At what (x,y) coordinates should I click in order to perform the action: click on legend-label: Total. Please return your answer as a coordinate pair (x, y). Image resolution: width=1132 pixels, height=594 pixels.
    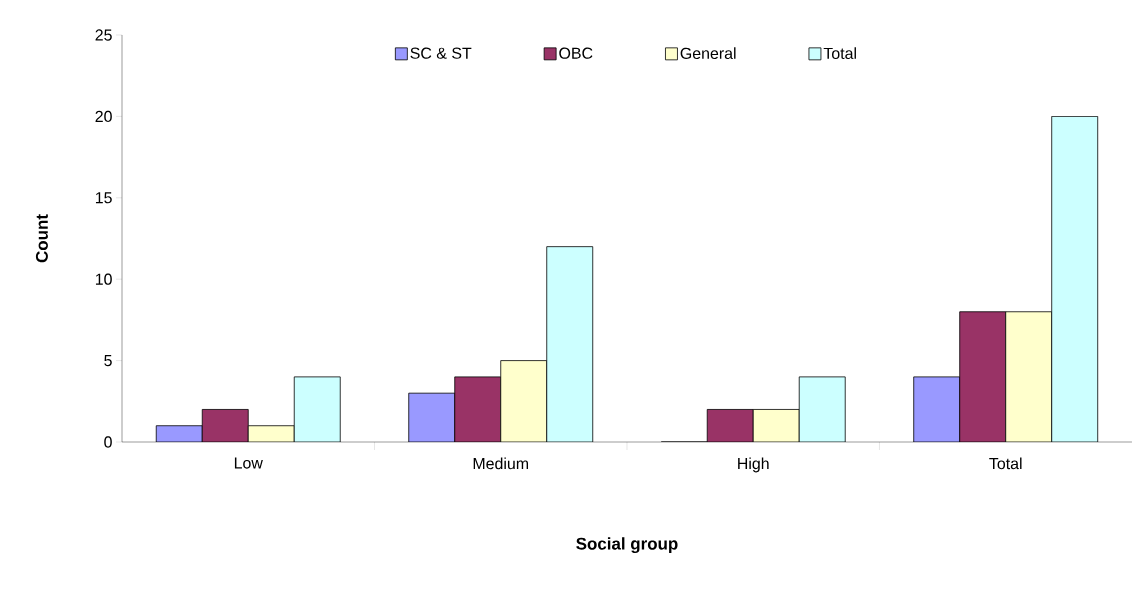
    Looking at the image, I should click on (839, 53).